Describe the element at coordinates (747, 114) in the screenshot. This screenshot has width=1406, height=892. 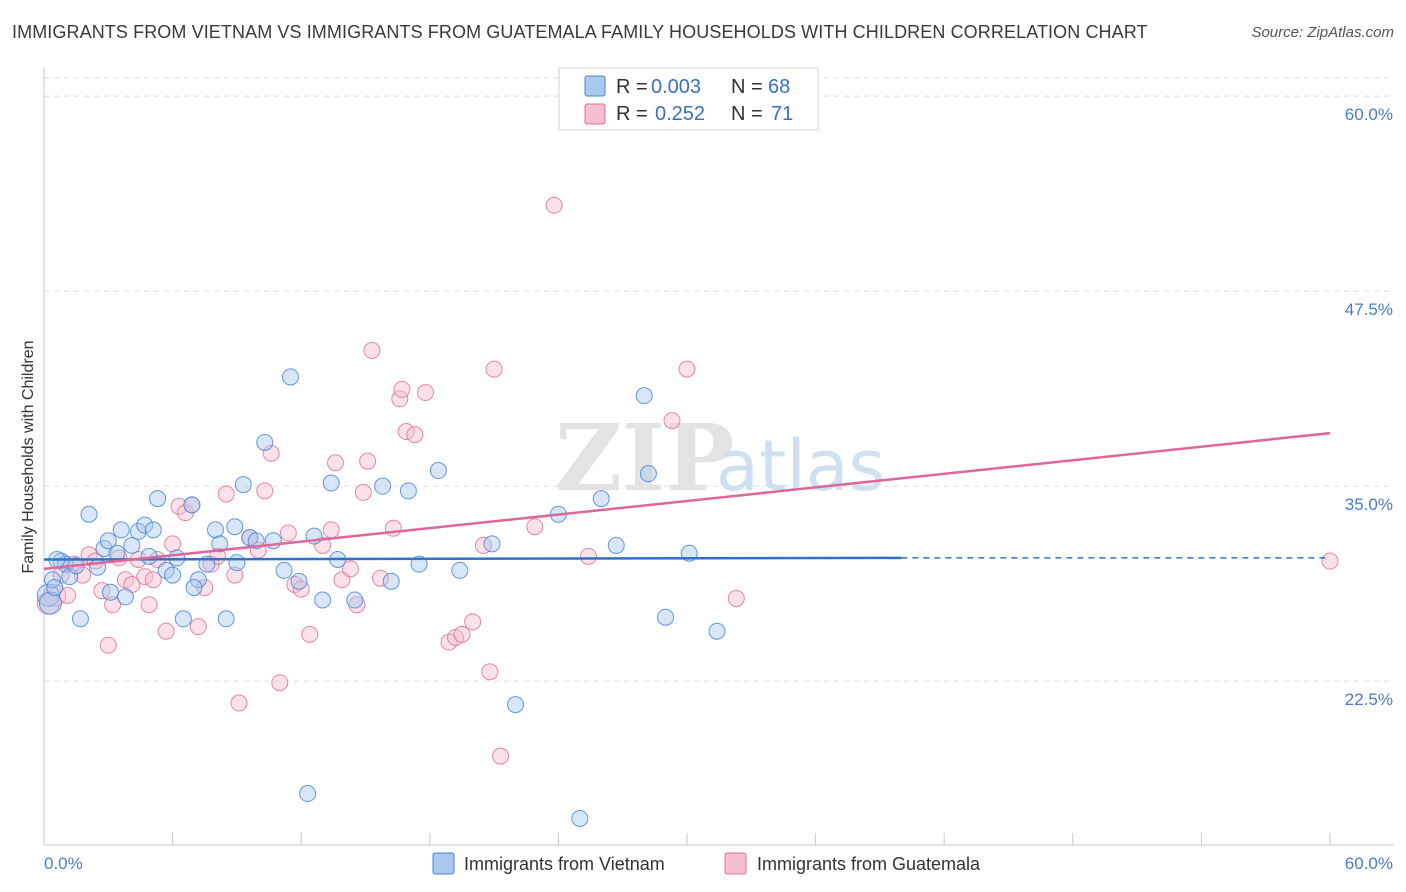
I see `legend-n-label-guatemala: N =` at that location.